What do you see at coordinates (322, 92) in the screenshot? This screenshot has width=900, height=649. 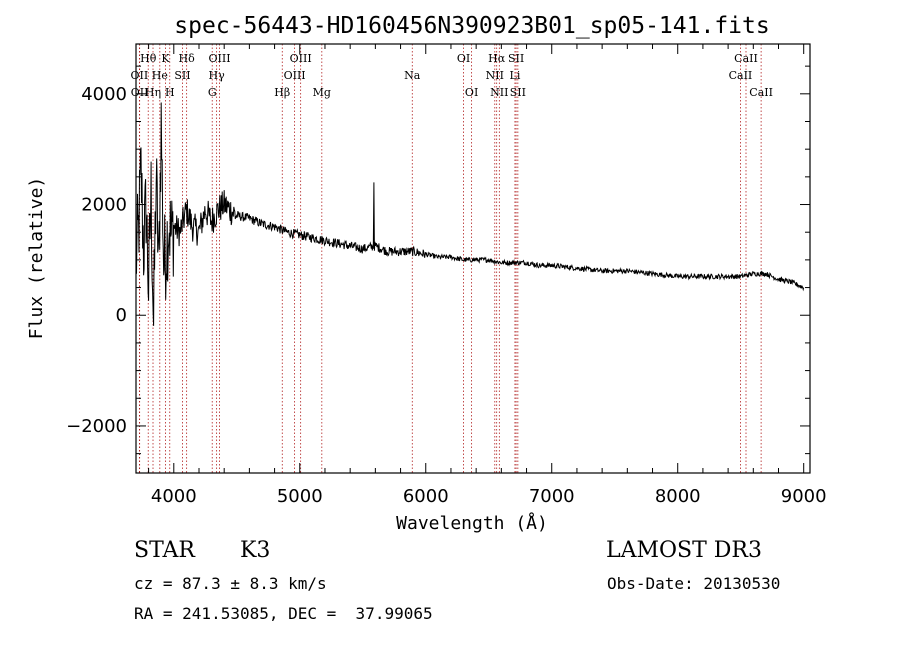 I see `spectral-line-label: Mg` at bounding box center [322, 92].